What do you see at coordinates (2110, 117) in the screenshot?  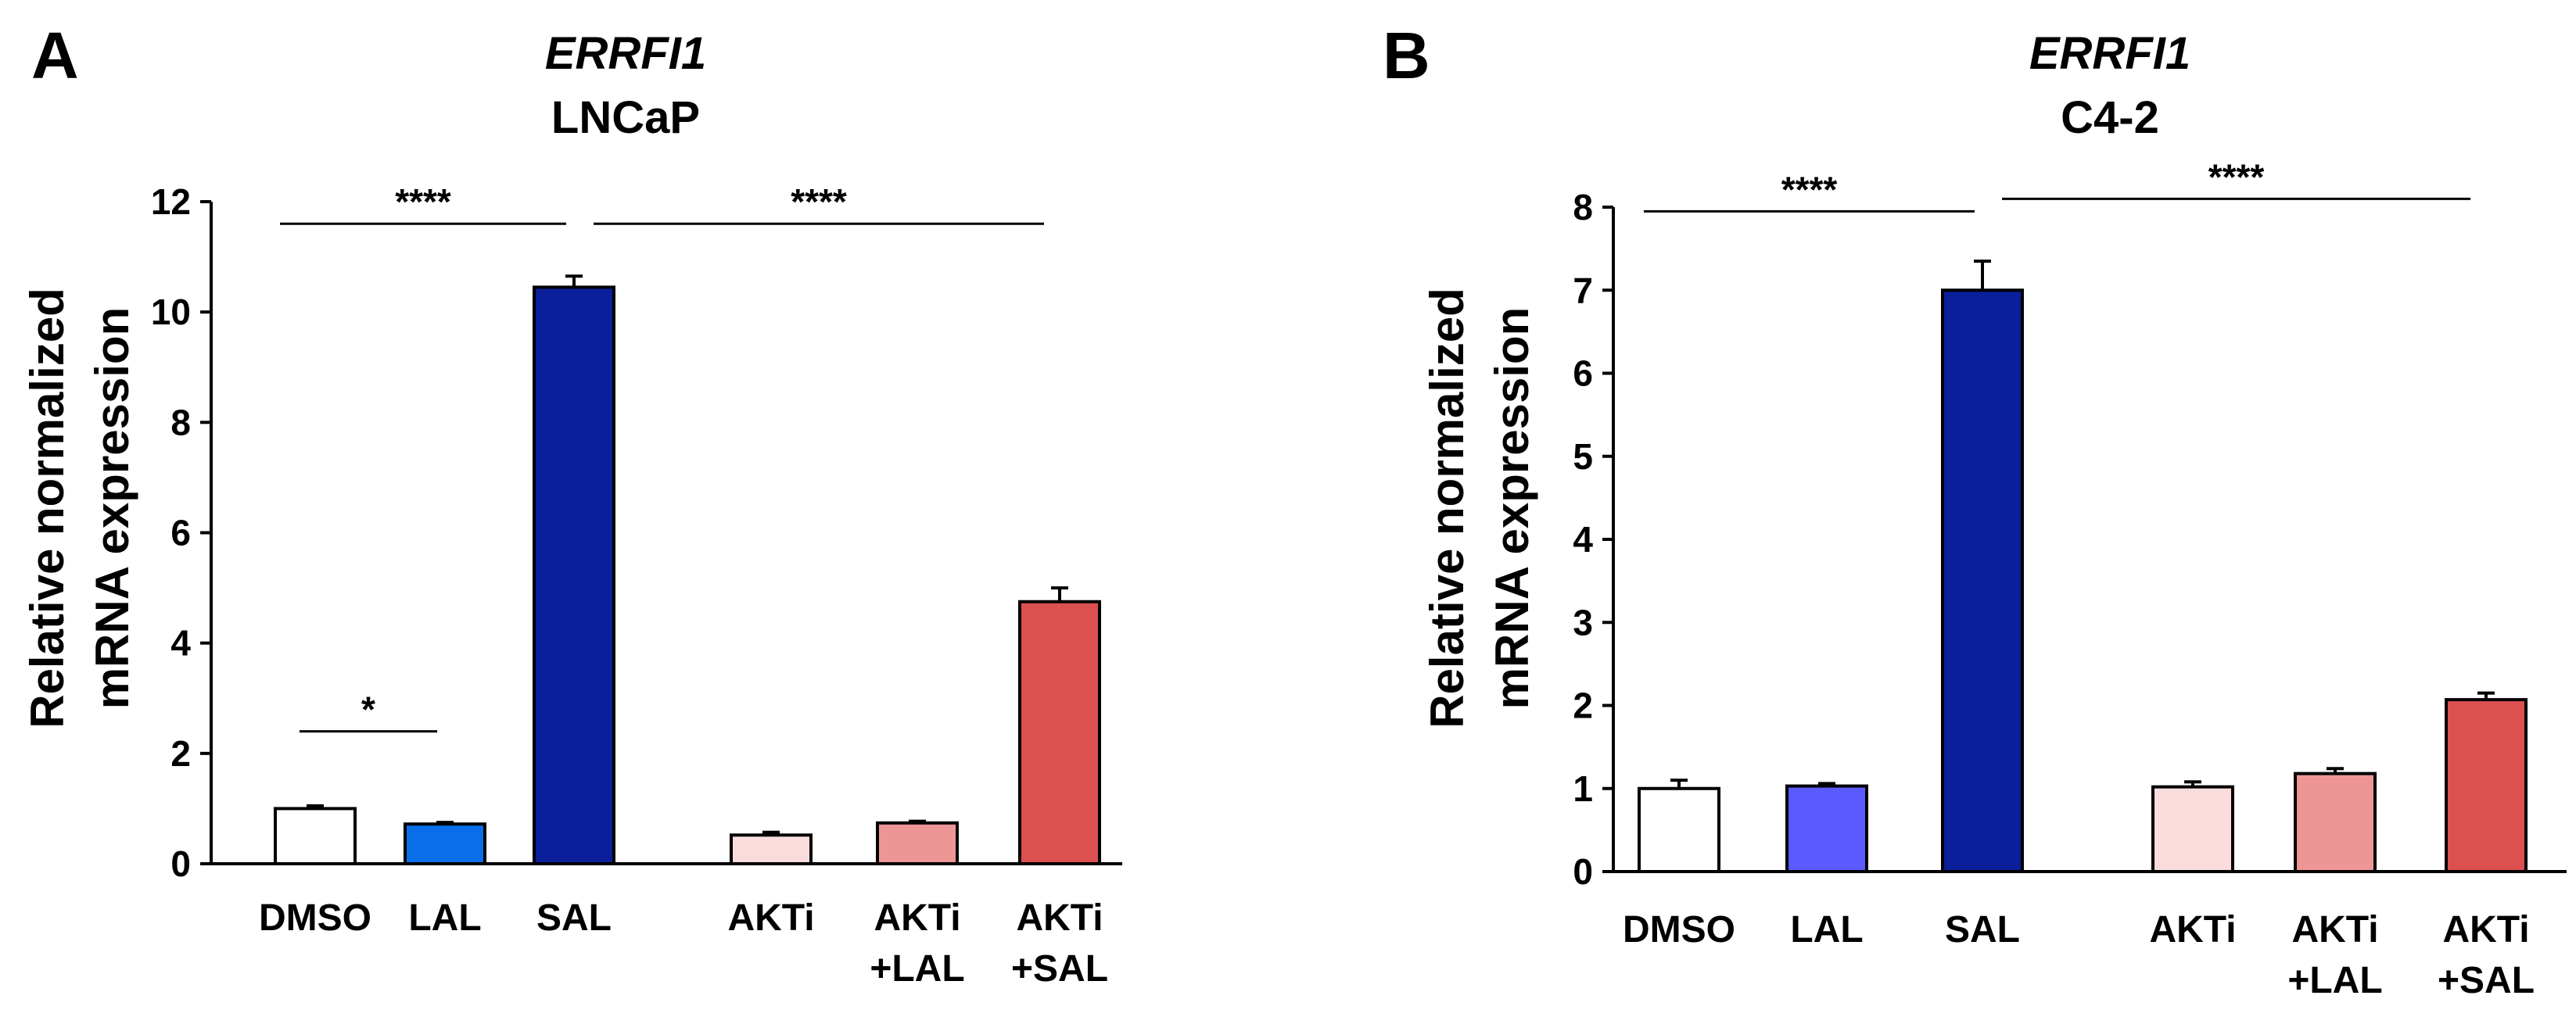 I see `chart-title-cell-line: C4-2` at bounding box center [2110, 117].